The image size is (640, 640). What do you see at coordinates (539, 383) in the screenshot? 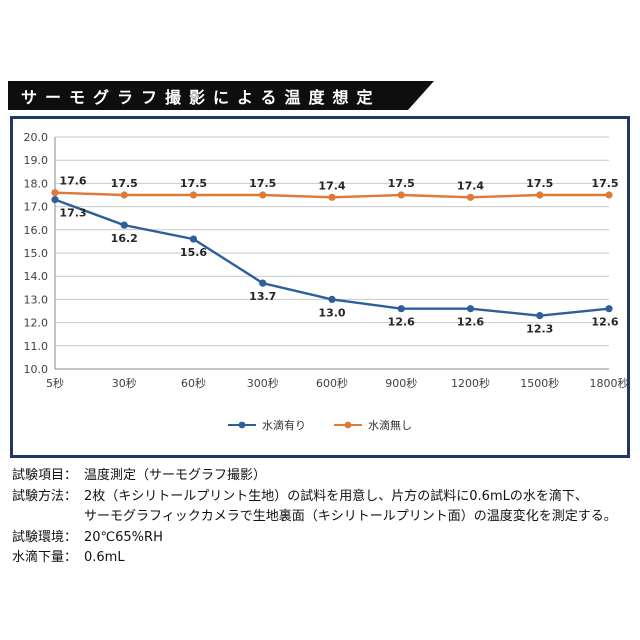
I see `x-axis-tick-label: 1500秒` at bounding box center [539, 383].